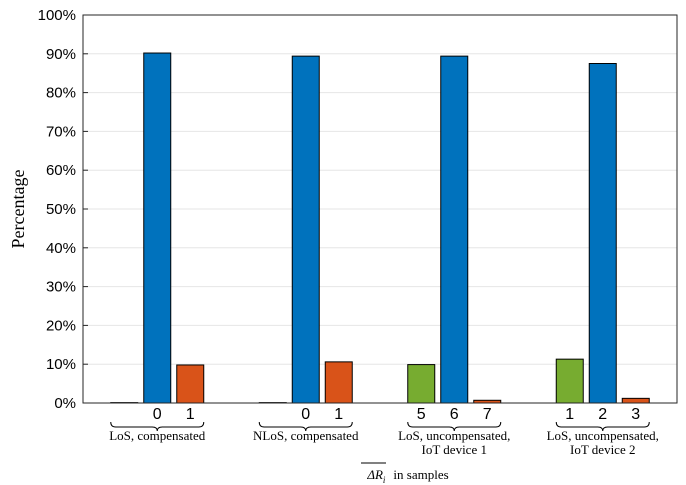 The image size is (686, 485). What do you see at coordinates (61, 54) in the screenshot?
I see `y-tick-label: 90%` at bounding box center [61, 54].